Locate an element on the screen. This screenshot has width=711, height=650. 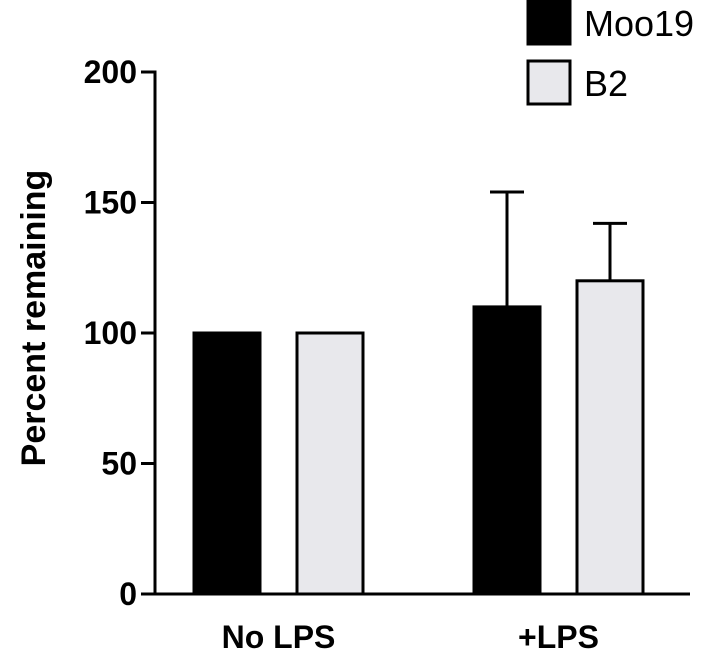
legend-label-b2: B2 is located at coordinates (606, 83).